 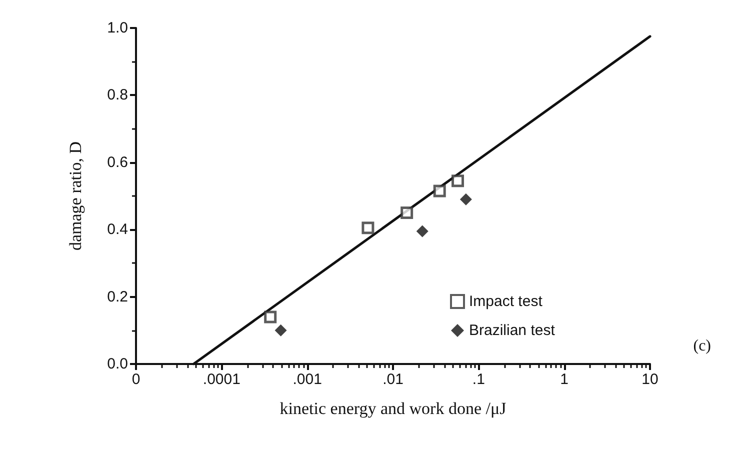 I want to click on y-tick-label: 0.2, so click(x=117, y=297).